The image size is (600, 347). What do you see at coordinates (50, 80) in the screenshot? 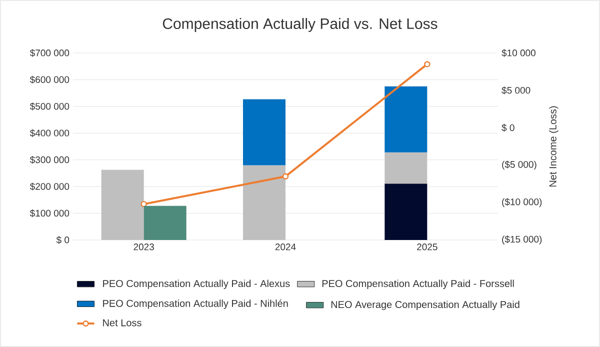
I see `y-tick-label: $600 000` at bounding box center [50, 80].